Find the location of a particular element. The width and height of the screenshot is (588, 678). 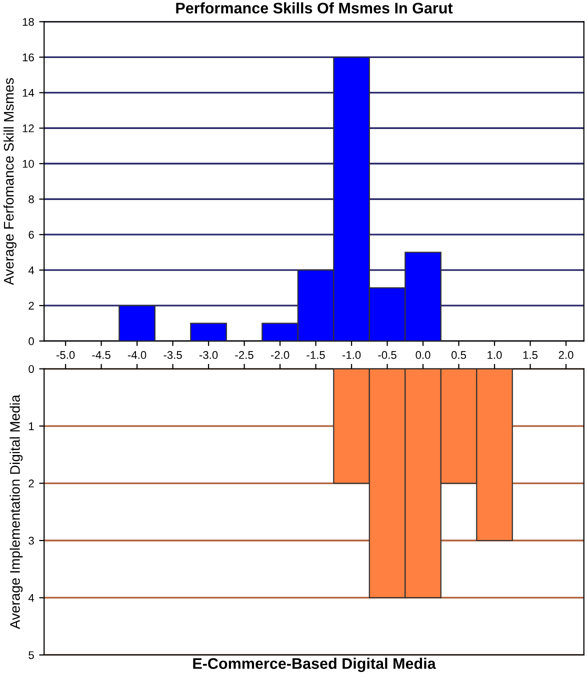

x-tick-label: -0.5 is located at coordinates (387, 355).